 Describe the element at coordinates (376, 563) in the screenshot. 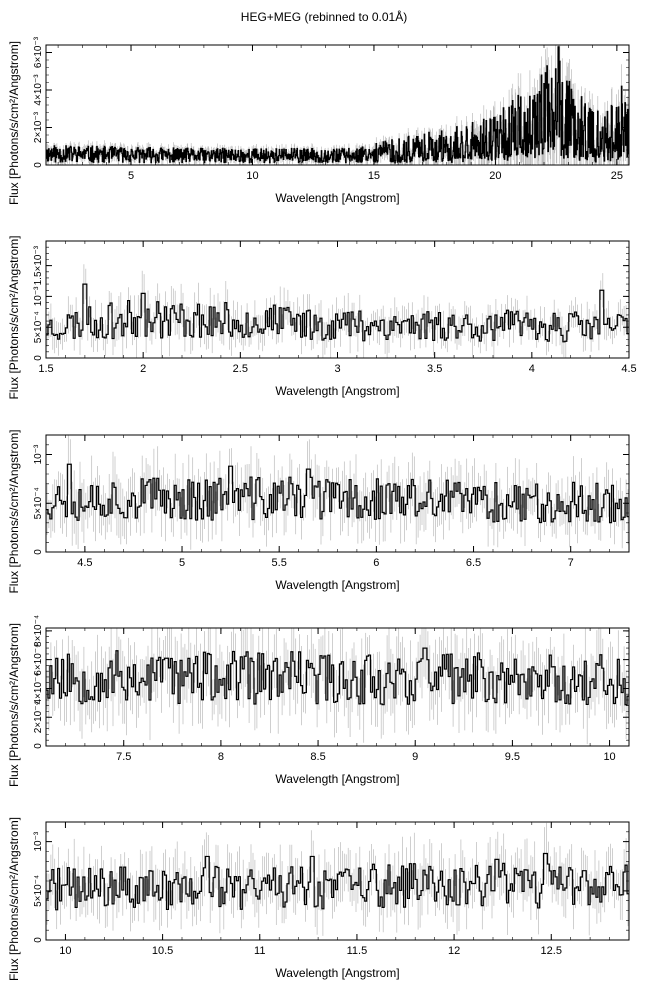

I see `x-tick-label: 6` at that location.